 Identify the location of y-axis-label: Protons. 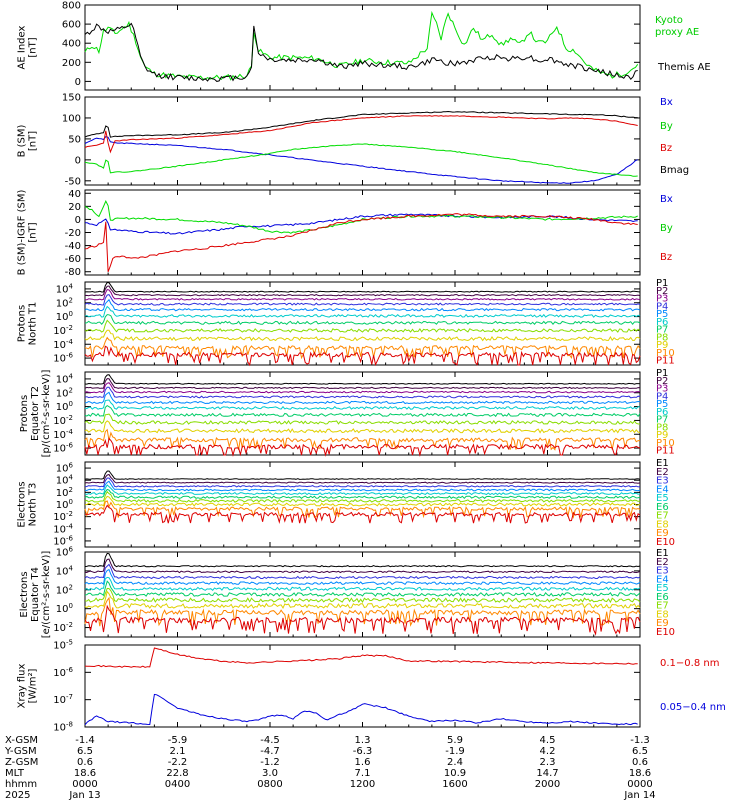
(22, 323).